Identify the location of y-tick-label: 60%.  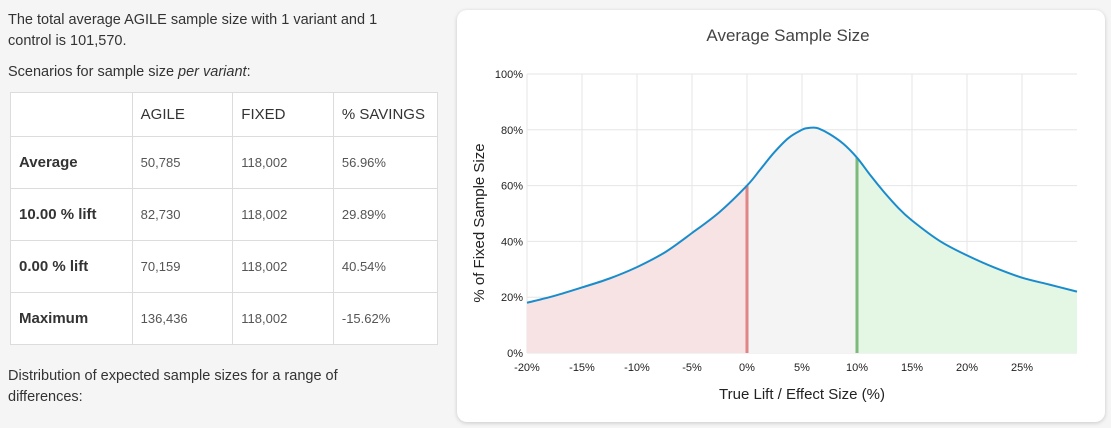
(512, 187).